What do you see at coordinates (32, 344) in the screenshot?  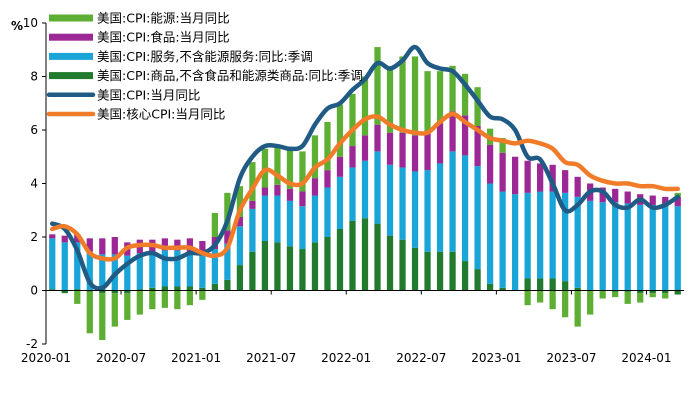 I see `y-tick-label: -2` at bounding box center [32, 344].